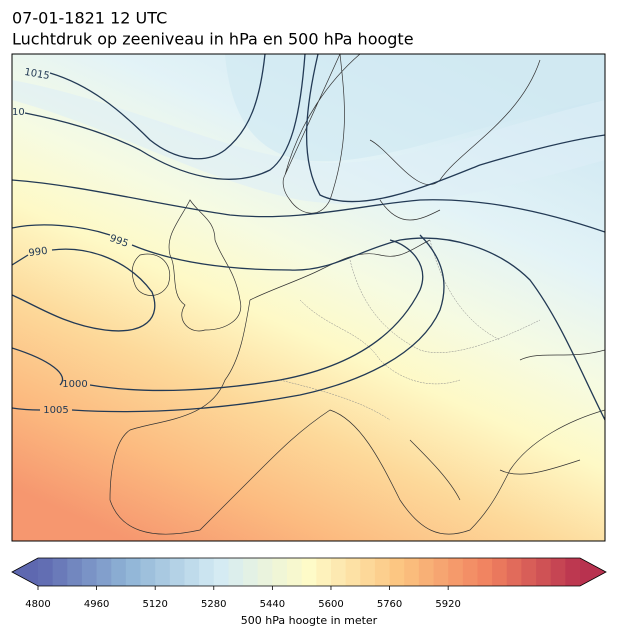 This screenshot has height=643, width=618. What do you see at coordinates (37, 604) in the screenshot?
I see `colorbar-tick-label: 4800` at bounding box center [37, 604].